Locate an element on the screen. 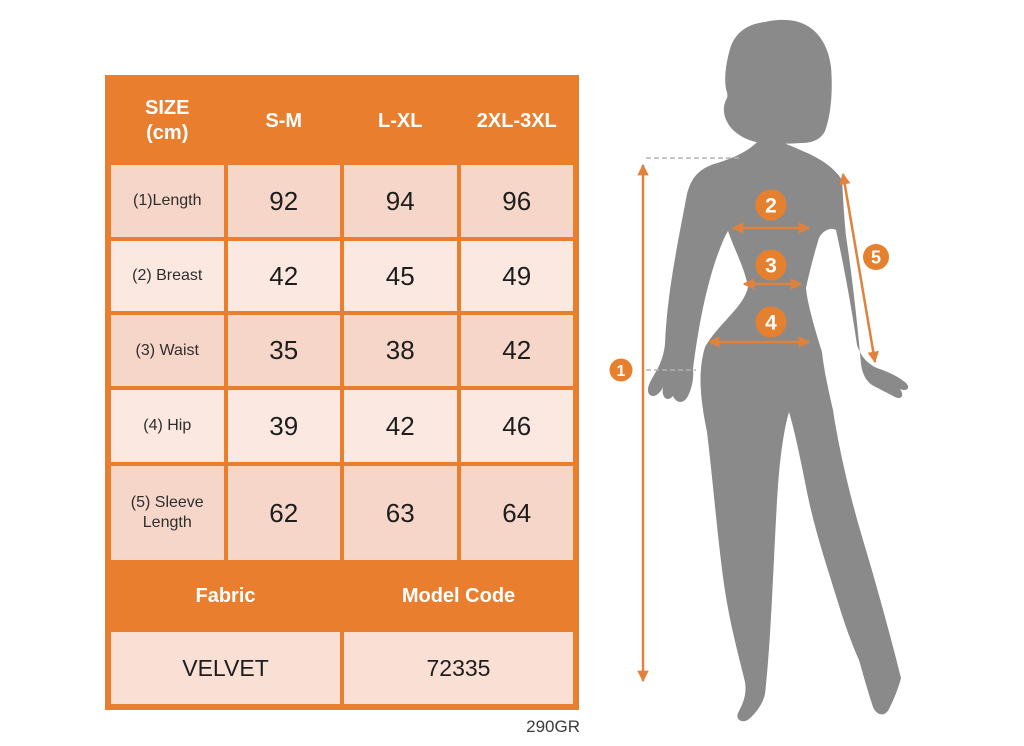  fabric-header: Fabric is located at coordinates (225, 595).